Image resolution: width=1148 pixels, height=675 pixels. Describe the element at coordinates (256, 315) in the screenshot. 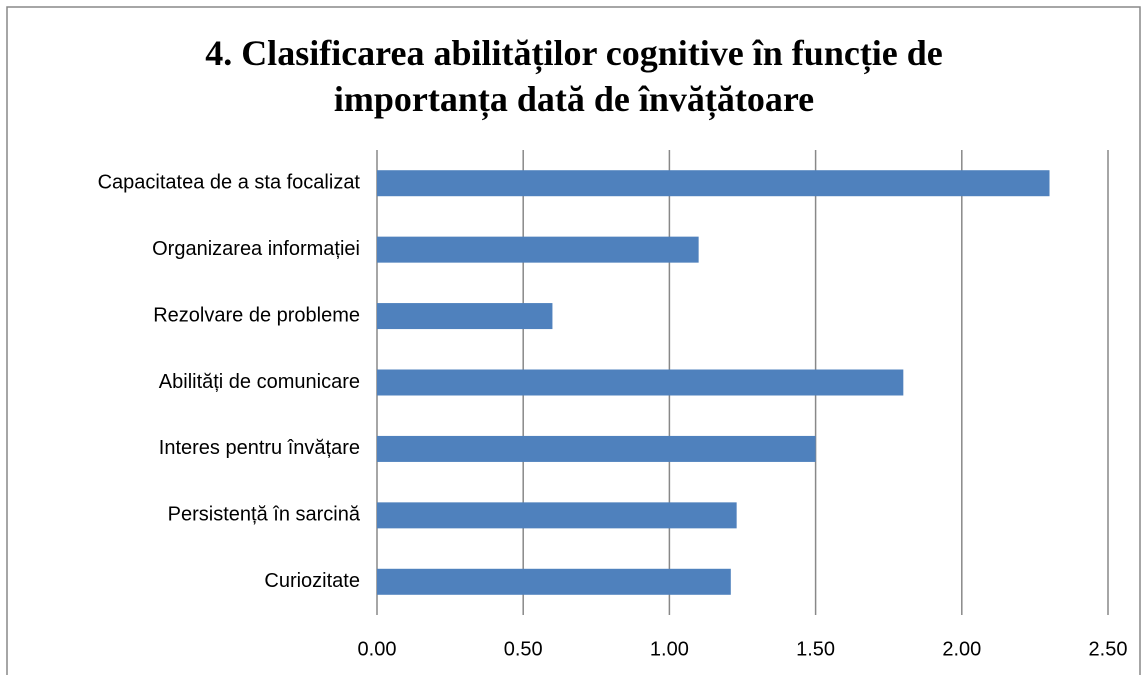

I see `y-tick-label: Rezolvare de probleme` at that location.